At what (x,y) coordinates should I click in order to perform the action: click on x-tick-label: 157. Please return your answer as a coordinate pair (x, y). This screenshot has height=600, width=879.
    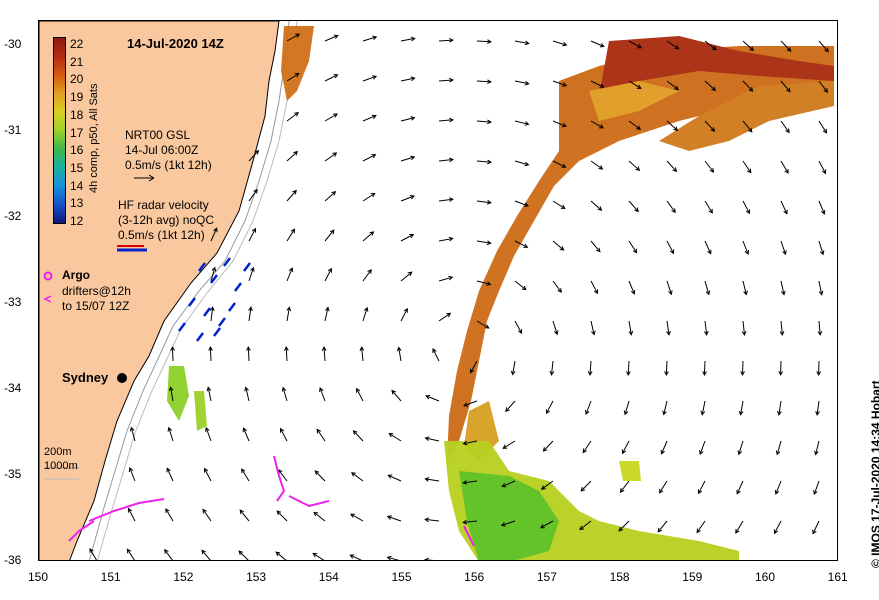
    Looking at the image, I should click on (546, 577).